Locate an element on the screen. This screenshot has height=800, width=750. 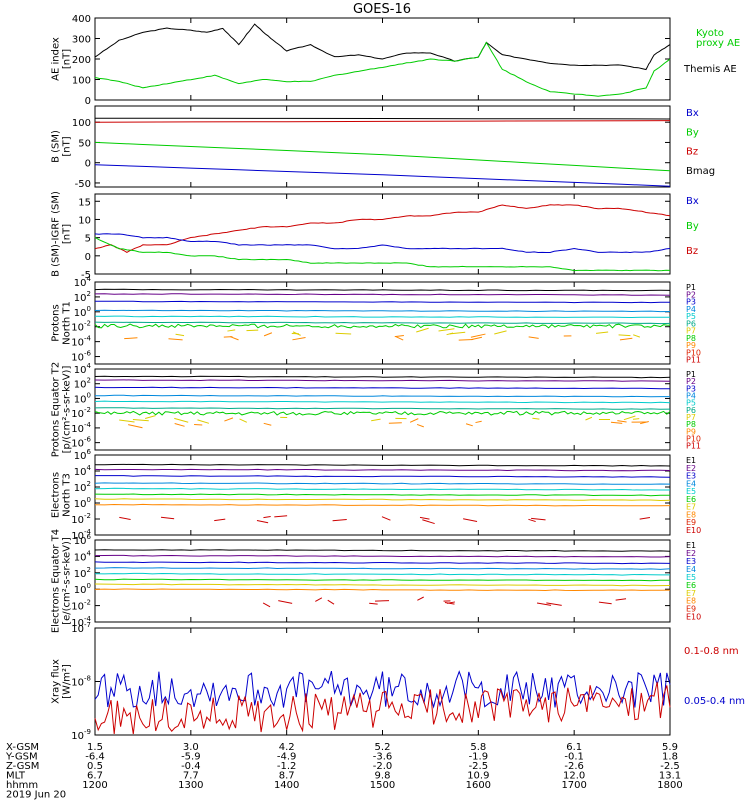
x-row-value: -0.4 is located at coordinates (191, 766).